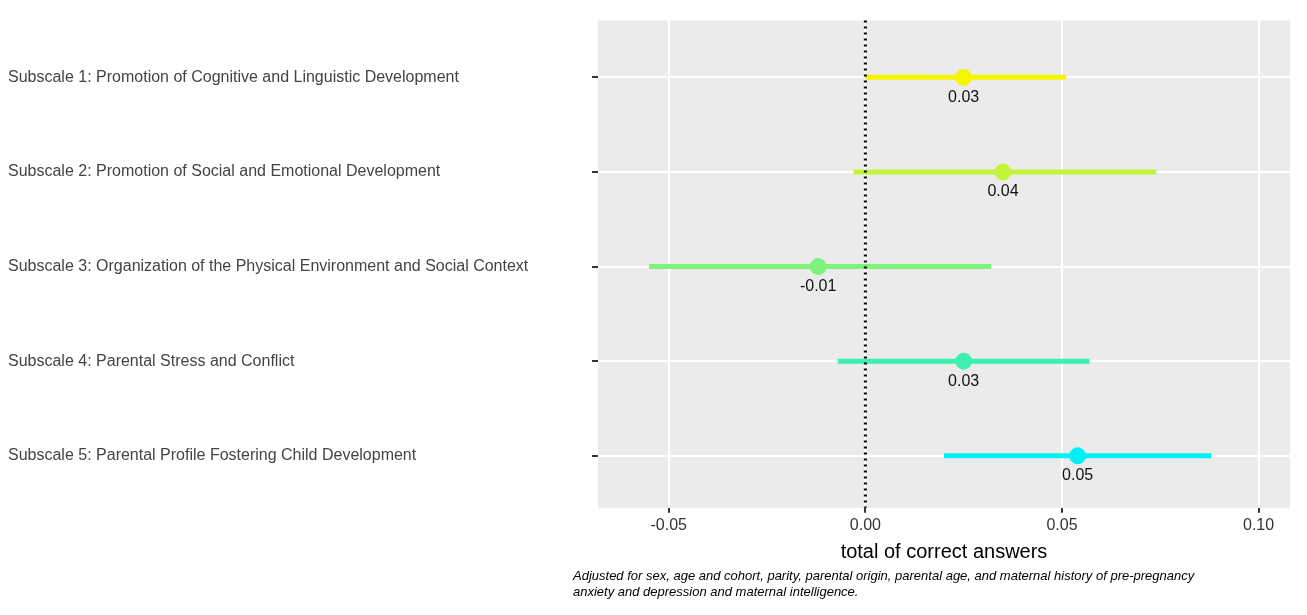 Image resolution: width=1307 pixels, height=615 pixels. What do you see at coordinates (865, 524) in the screenshot?
I see `x-tick-label: 0.00` at bounding box center [865, 524].